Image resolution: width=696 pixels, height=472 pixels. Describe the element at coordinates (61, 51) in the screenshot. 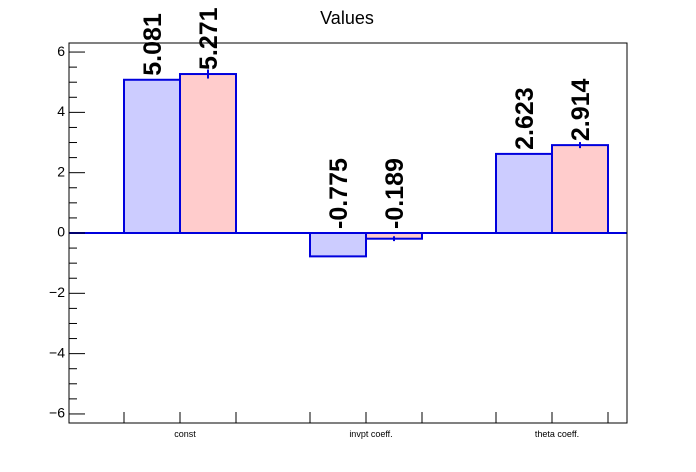

I see `y-tick-label: 6` at that location.